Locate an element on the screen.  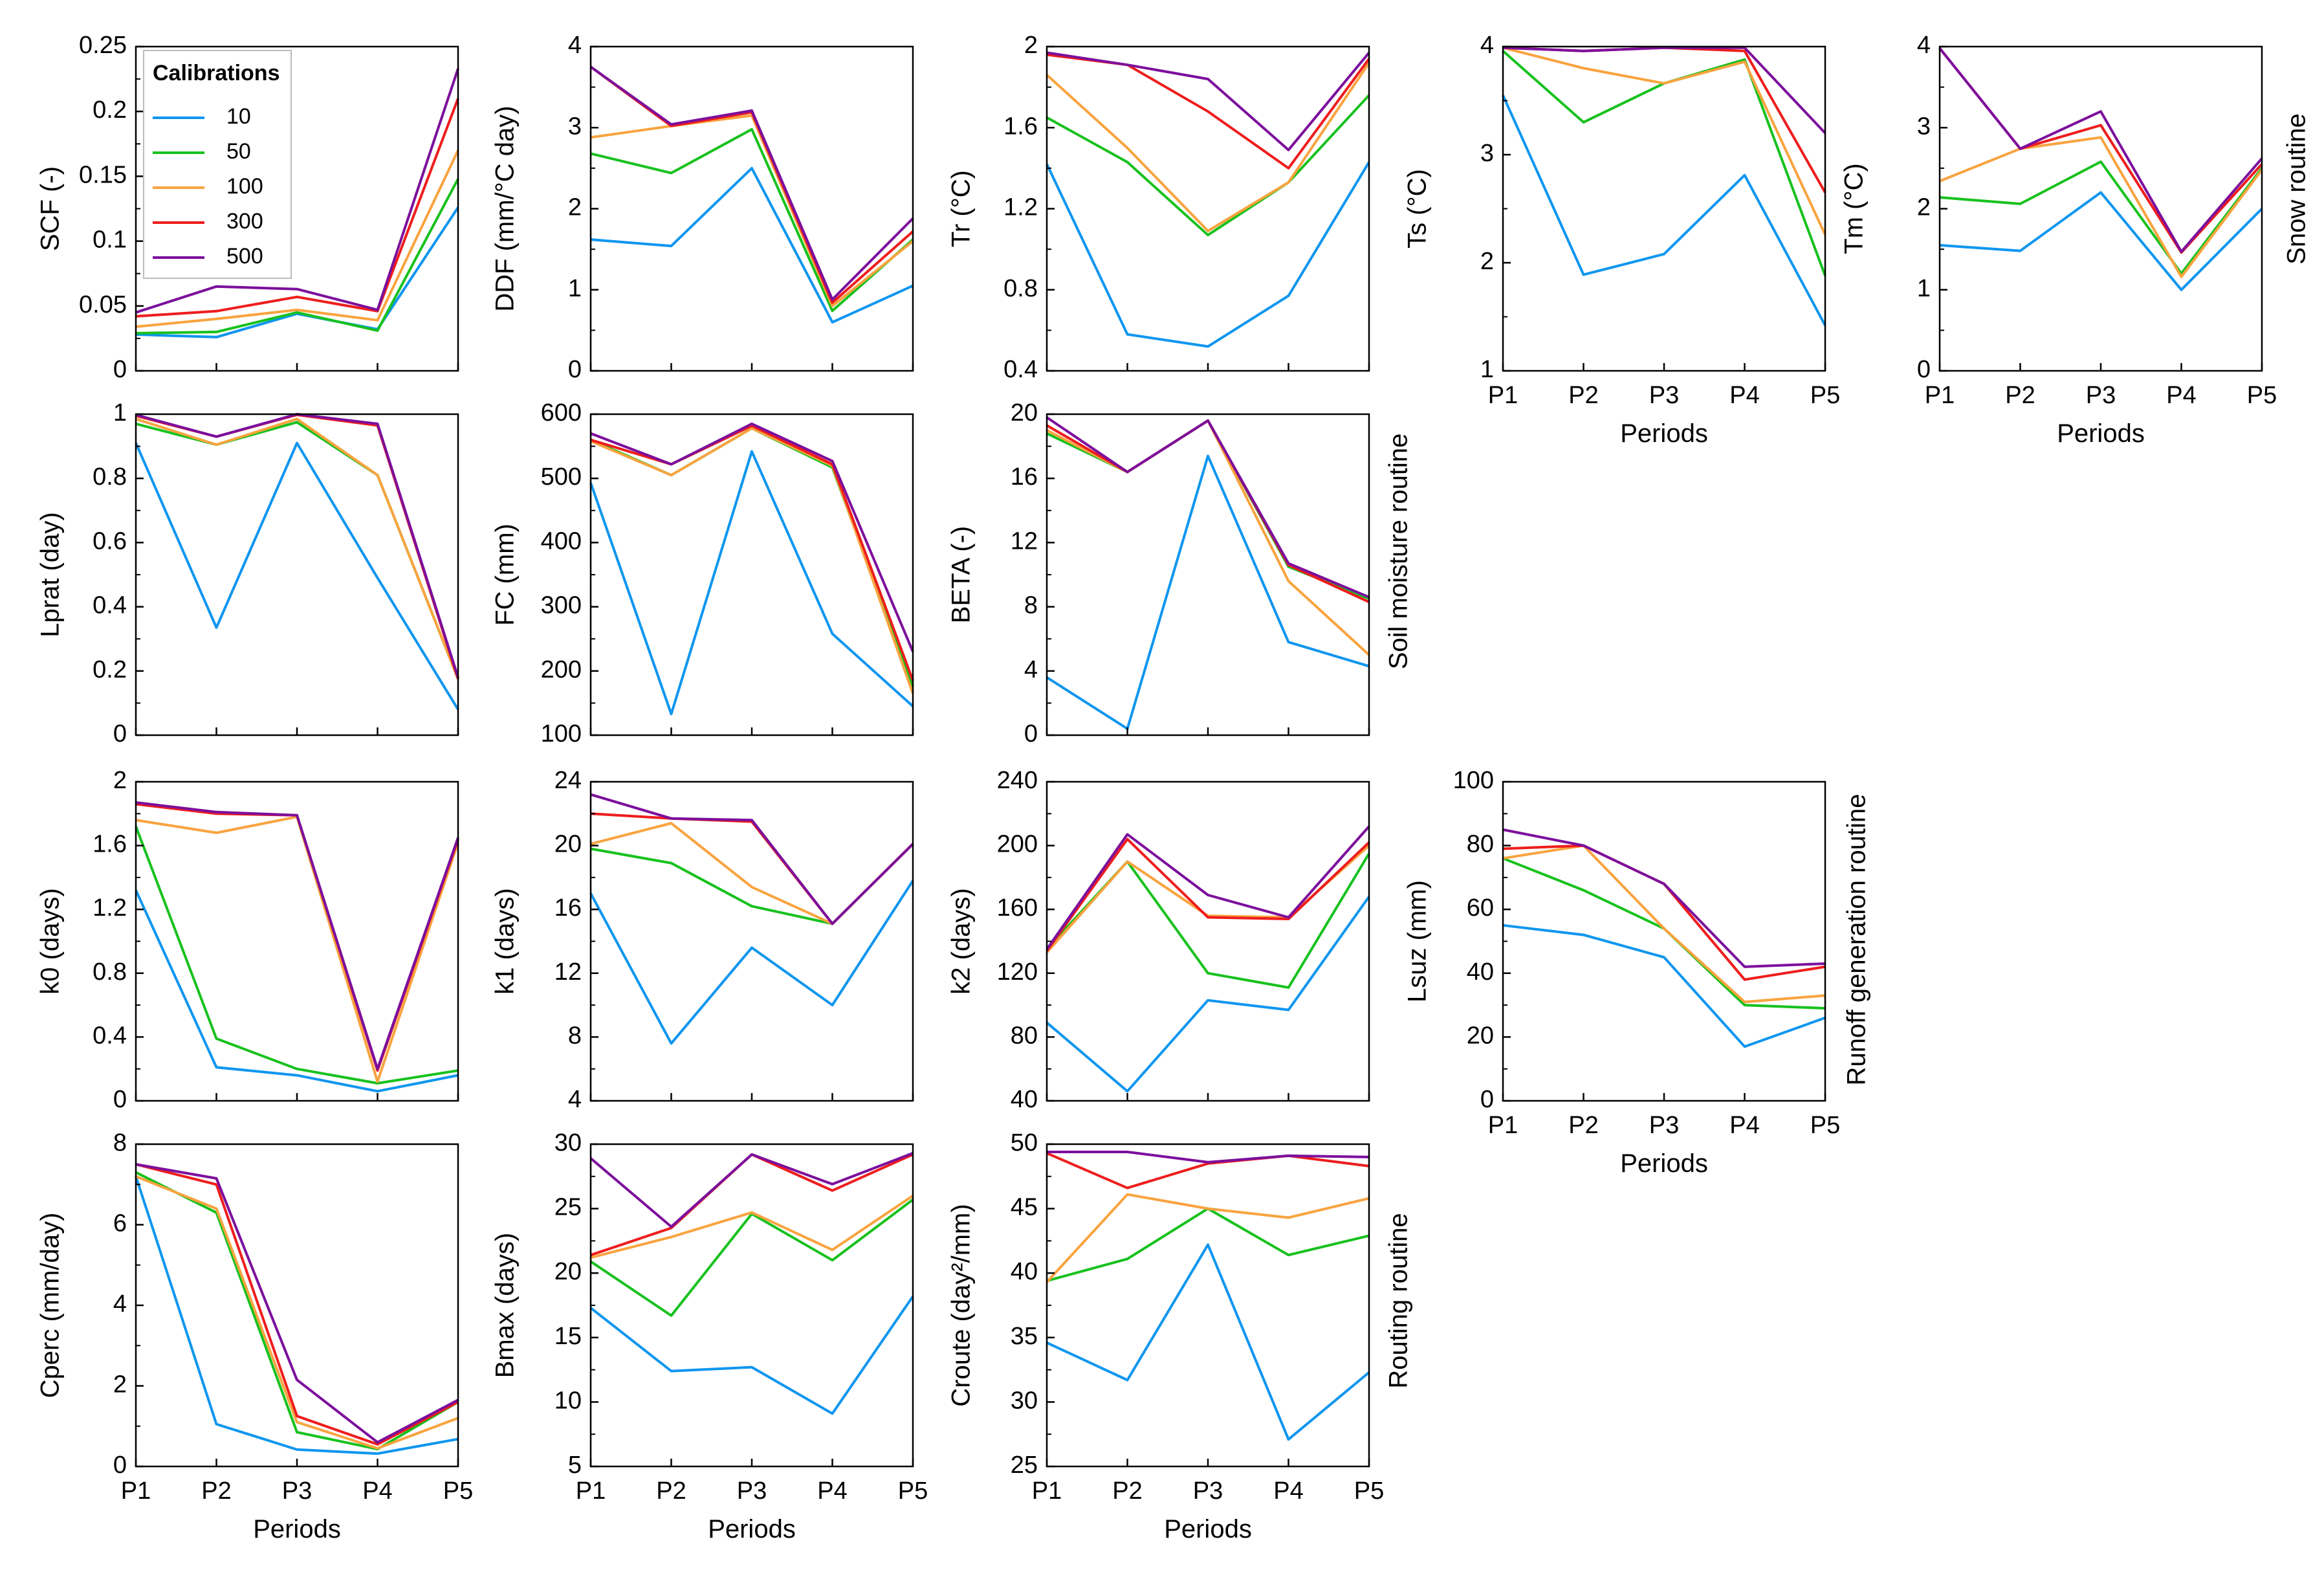
lprat-ytick-label: 0.2 is located at coordinates (110, 669).